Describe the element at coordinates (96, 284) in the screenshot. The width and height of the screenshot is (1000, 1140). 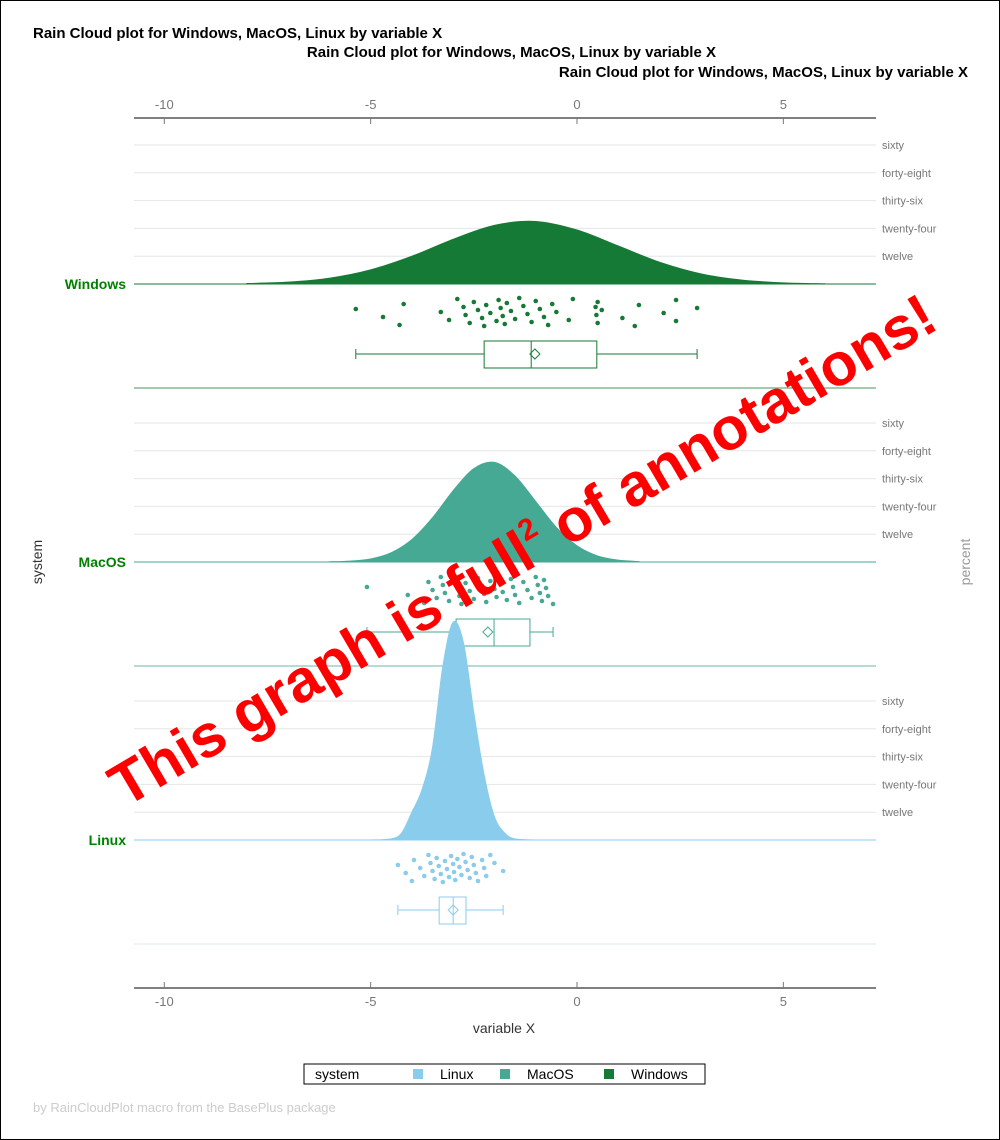
I see `category-label: Windows` at that location.